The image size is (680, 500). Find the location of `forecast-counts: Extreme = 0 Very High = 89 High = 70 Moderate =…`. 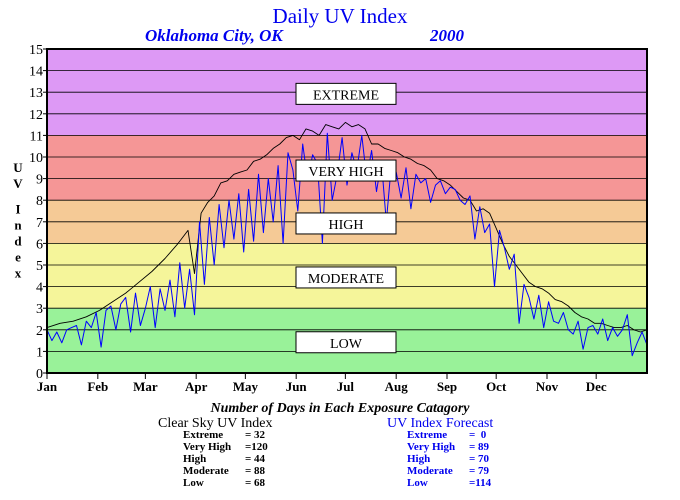

forecast-counts: Extreme = 0 Very High = 89 High = 70 Moderate =… is located at coordinates (449, 459).